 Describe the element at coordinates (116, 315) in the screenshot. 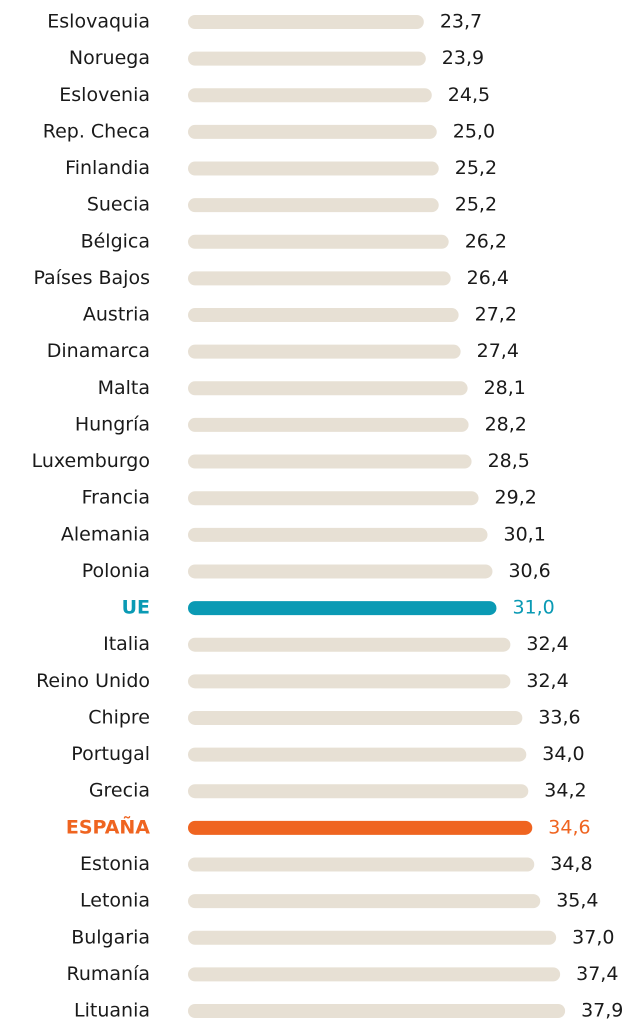

I see `category-label: Austria` at that location.